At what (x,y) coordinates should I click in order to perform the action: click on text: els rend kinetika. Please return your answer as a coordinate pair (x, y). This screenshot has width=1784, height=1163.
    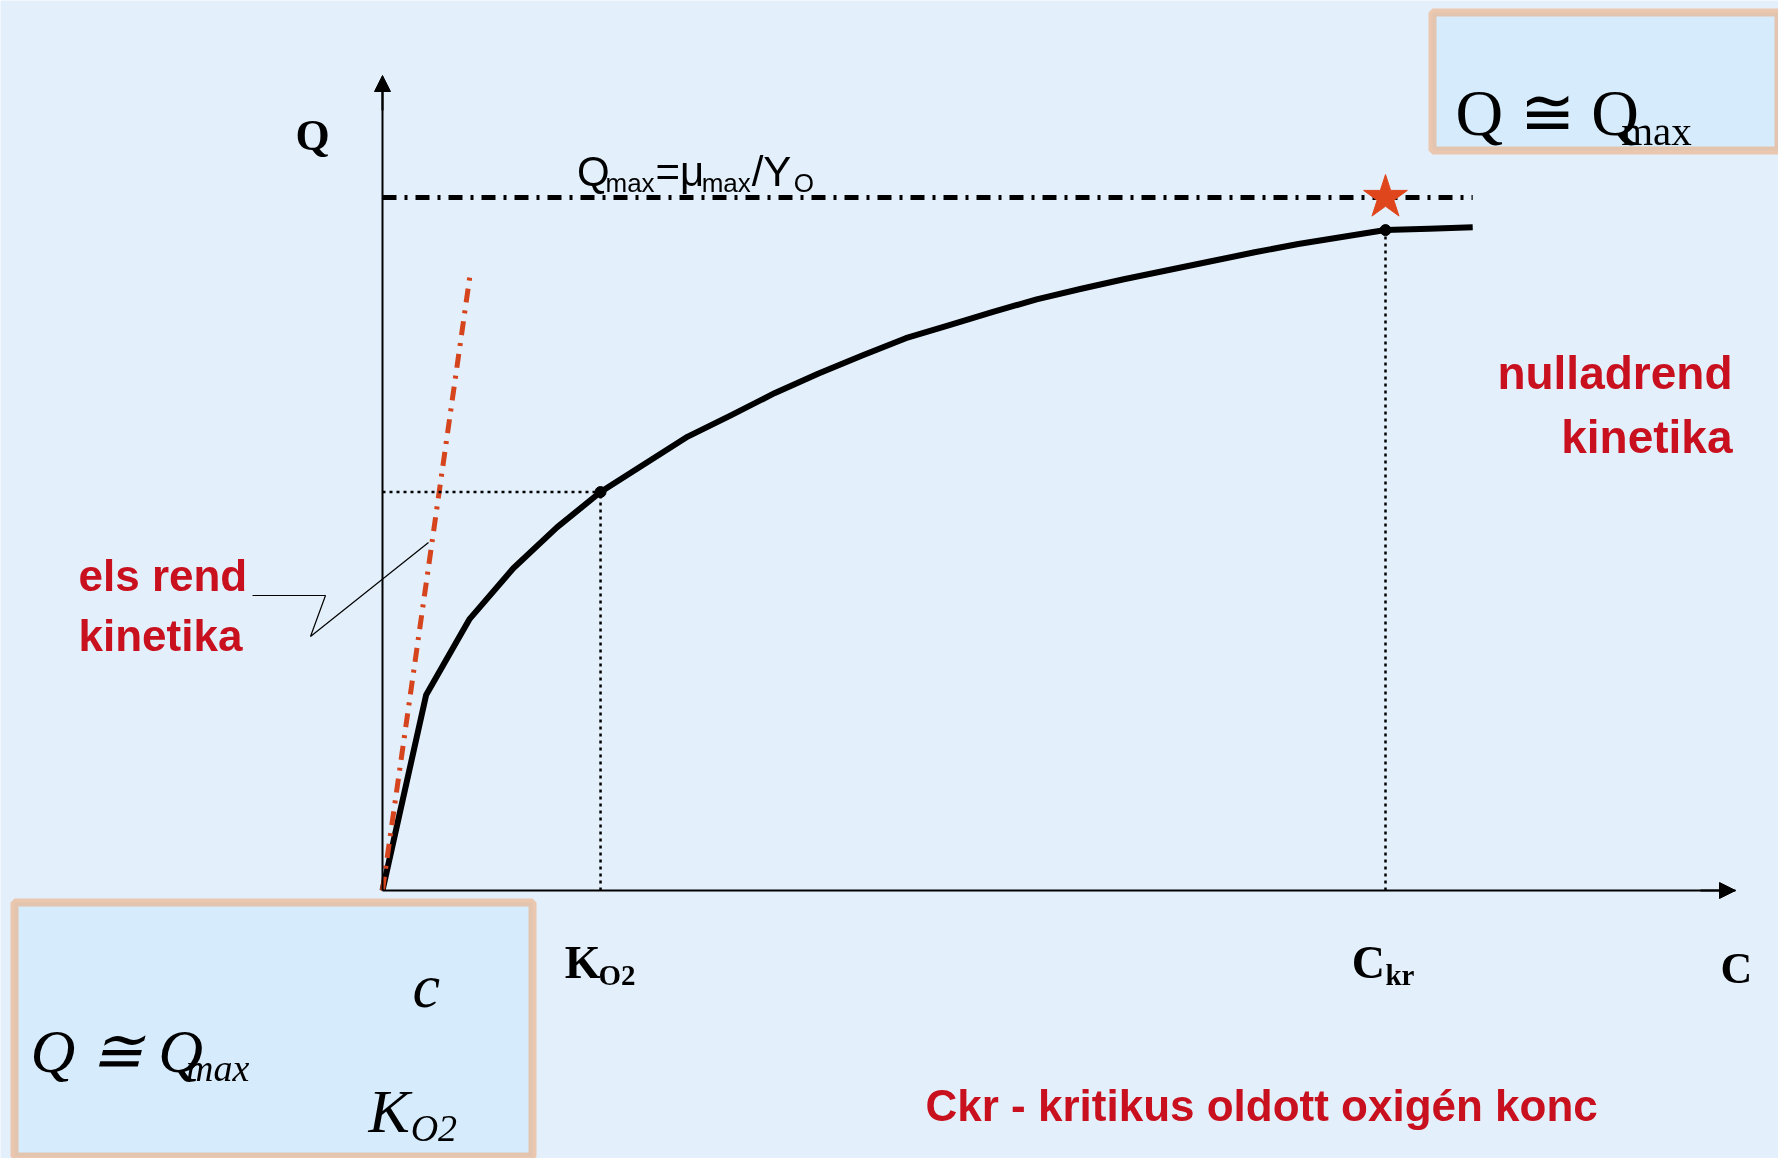
    Looking at the image, I should click on (163, 605).